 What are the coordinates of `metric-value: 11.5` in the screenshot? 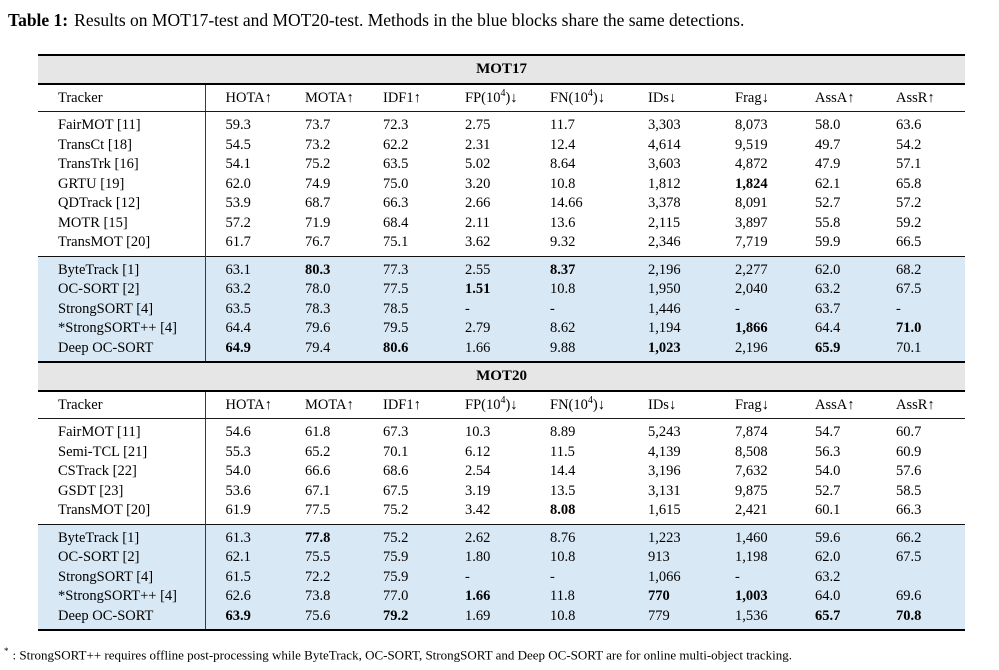 It's located at (562, 451).